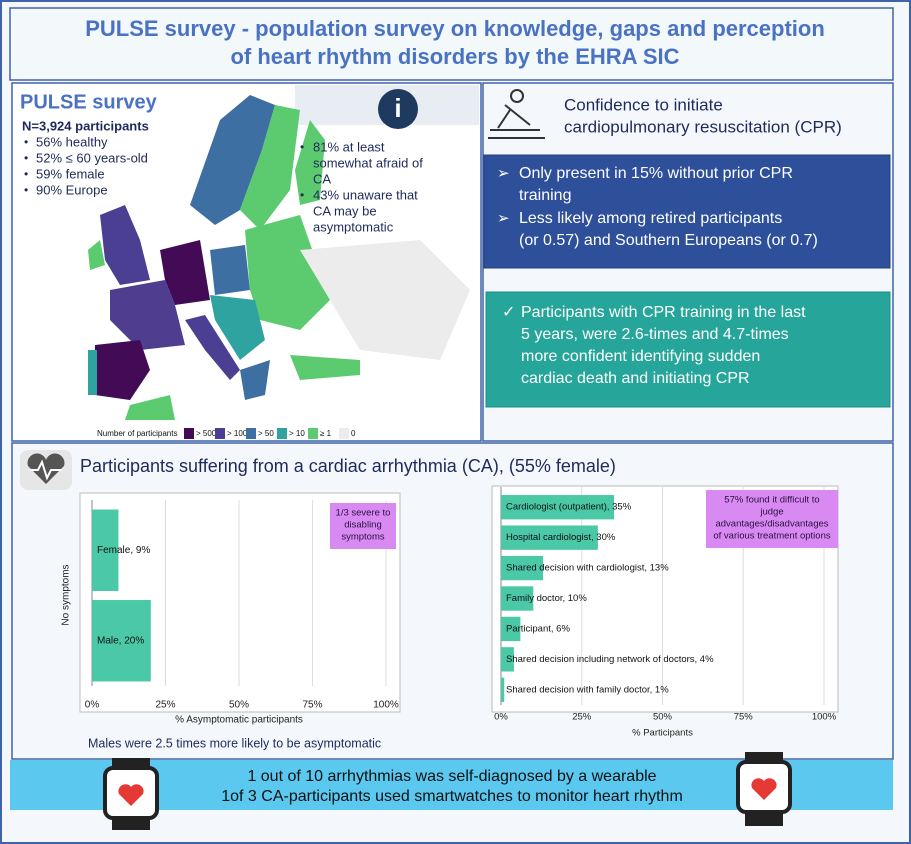 Image resolution: width=911 pixels, height=844 pixels. What do you see at coordinates (744, 717) in the screenshot?
I see `x-tick-label: 75%` at bounding box center [744, 717].